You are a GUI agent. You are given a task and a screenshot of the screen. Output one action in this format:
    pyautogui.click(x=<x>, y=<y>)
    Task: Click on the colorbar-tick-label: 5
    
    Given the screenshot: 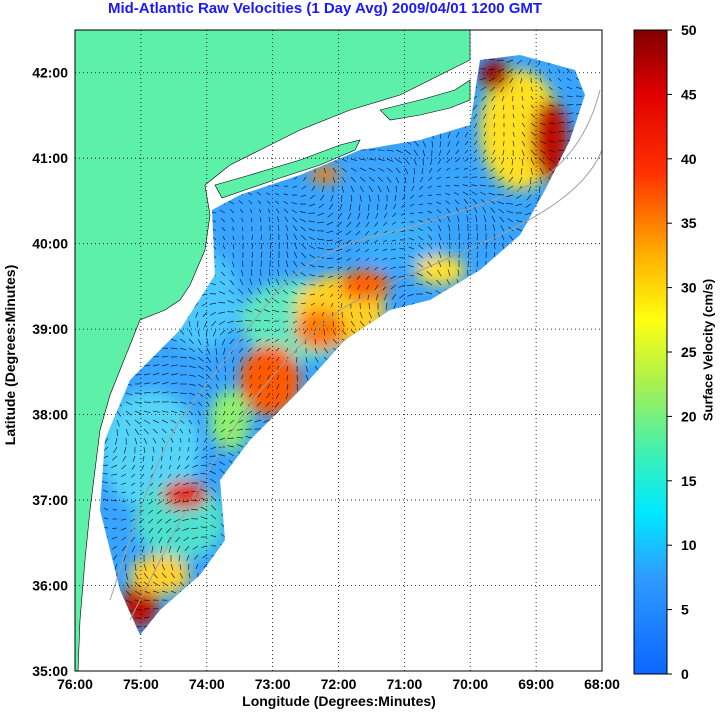 What is the action you would take?
    pyautogui.click(x=685, y=610)
    